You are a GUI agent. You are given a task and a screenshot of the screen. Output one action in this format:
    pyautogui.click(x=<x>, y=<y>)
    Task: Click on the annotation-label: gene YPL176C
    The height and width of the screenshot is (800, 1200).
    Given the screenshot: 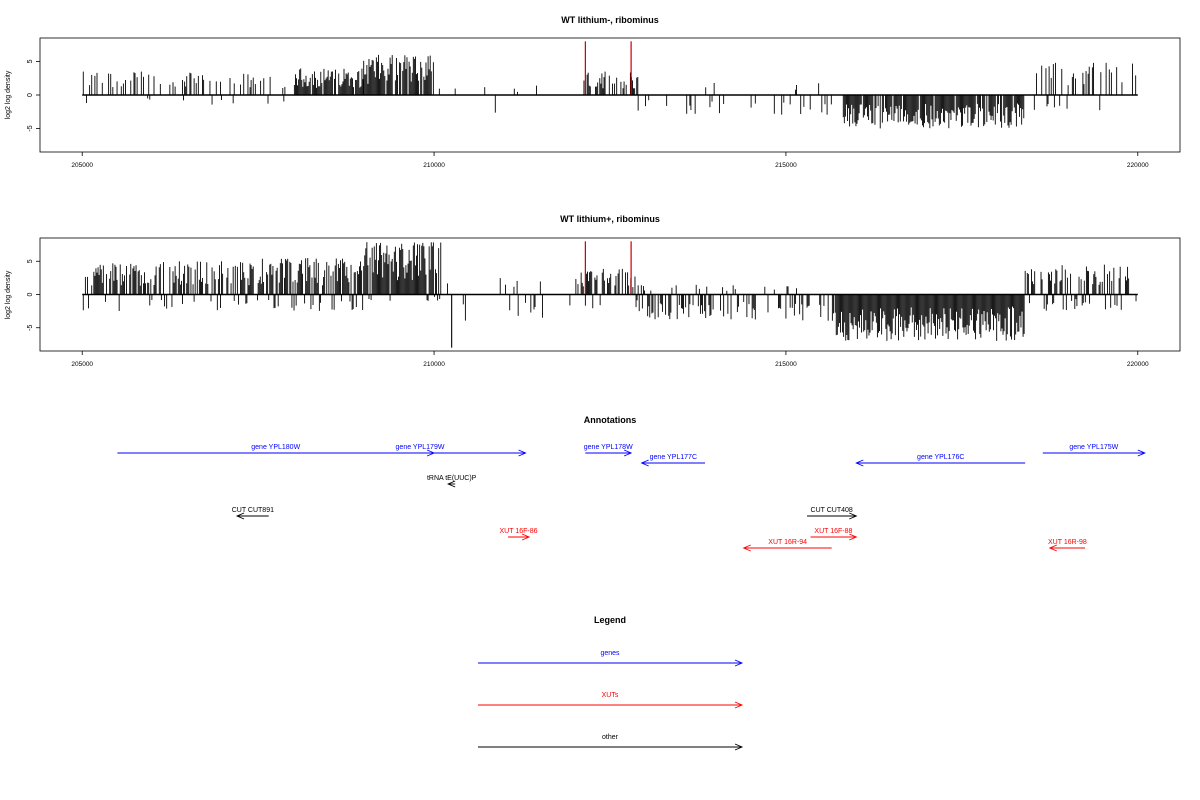 What is the action you would take?
    pyautogui.click(x=940, y=457)
    